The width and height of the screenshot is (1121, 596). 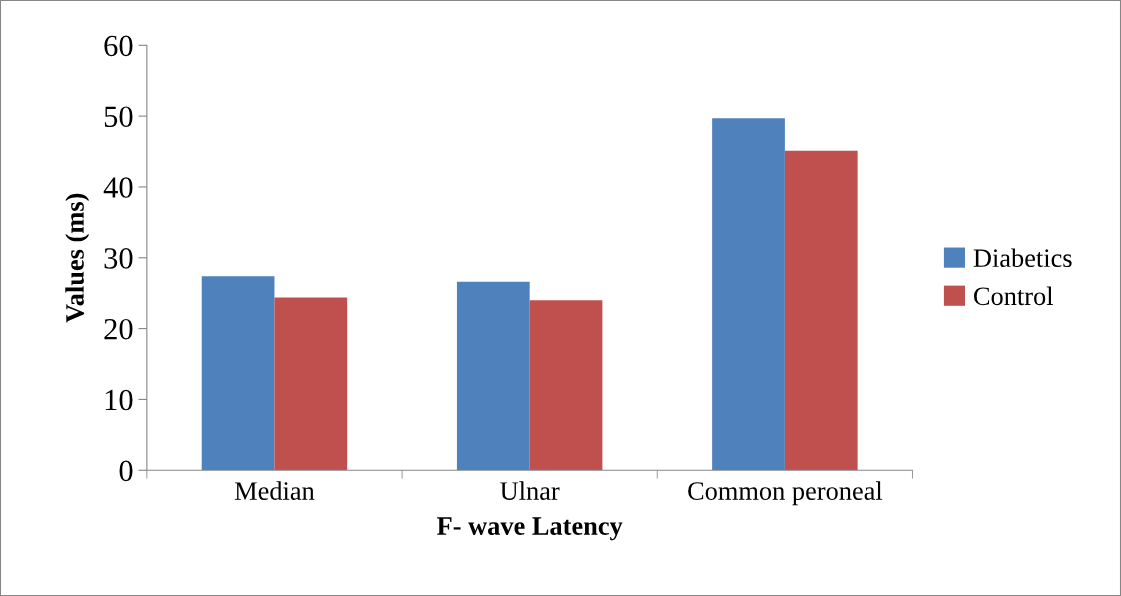 I want to click on legend-label: Diabetics, so click(x=1022, y=258).